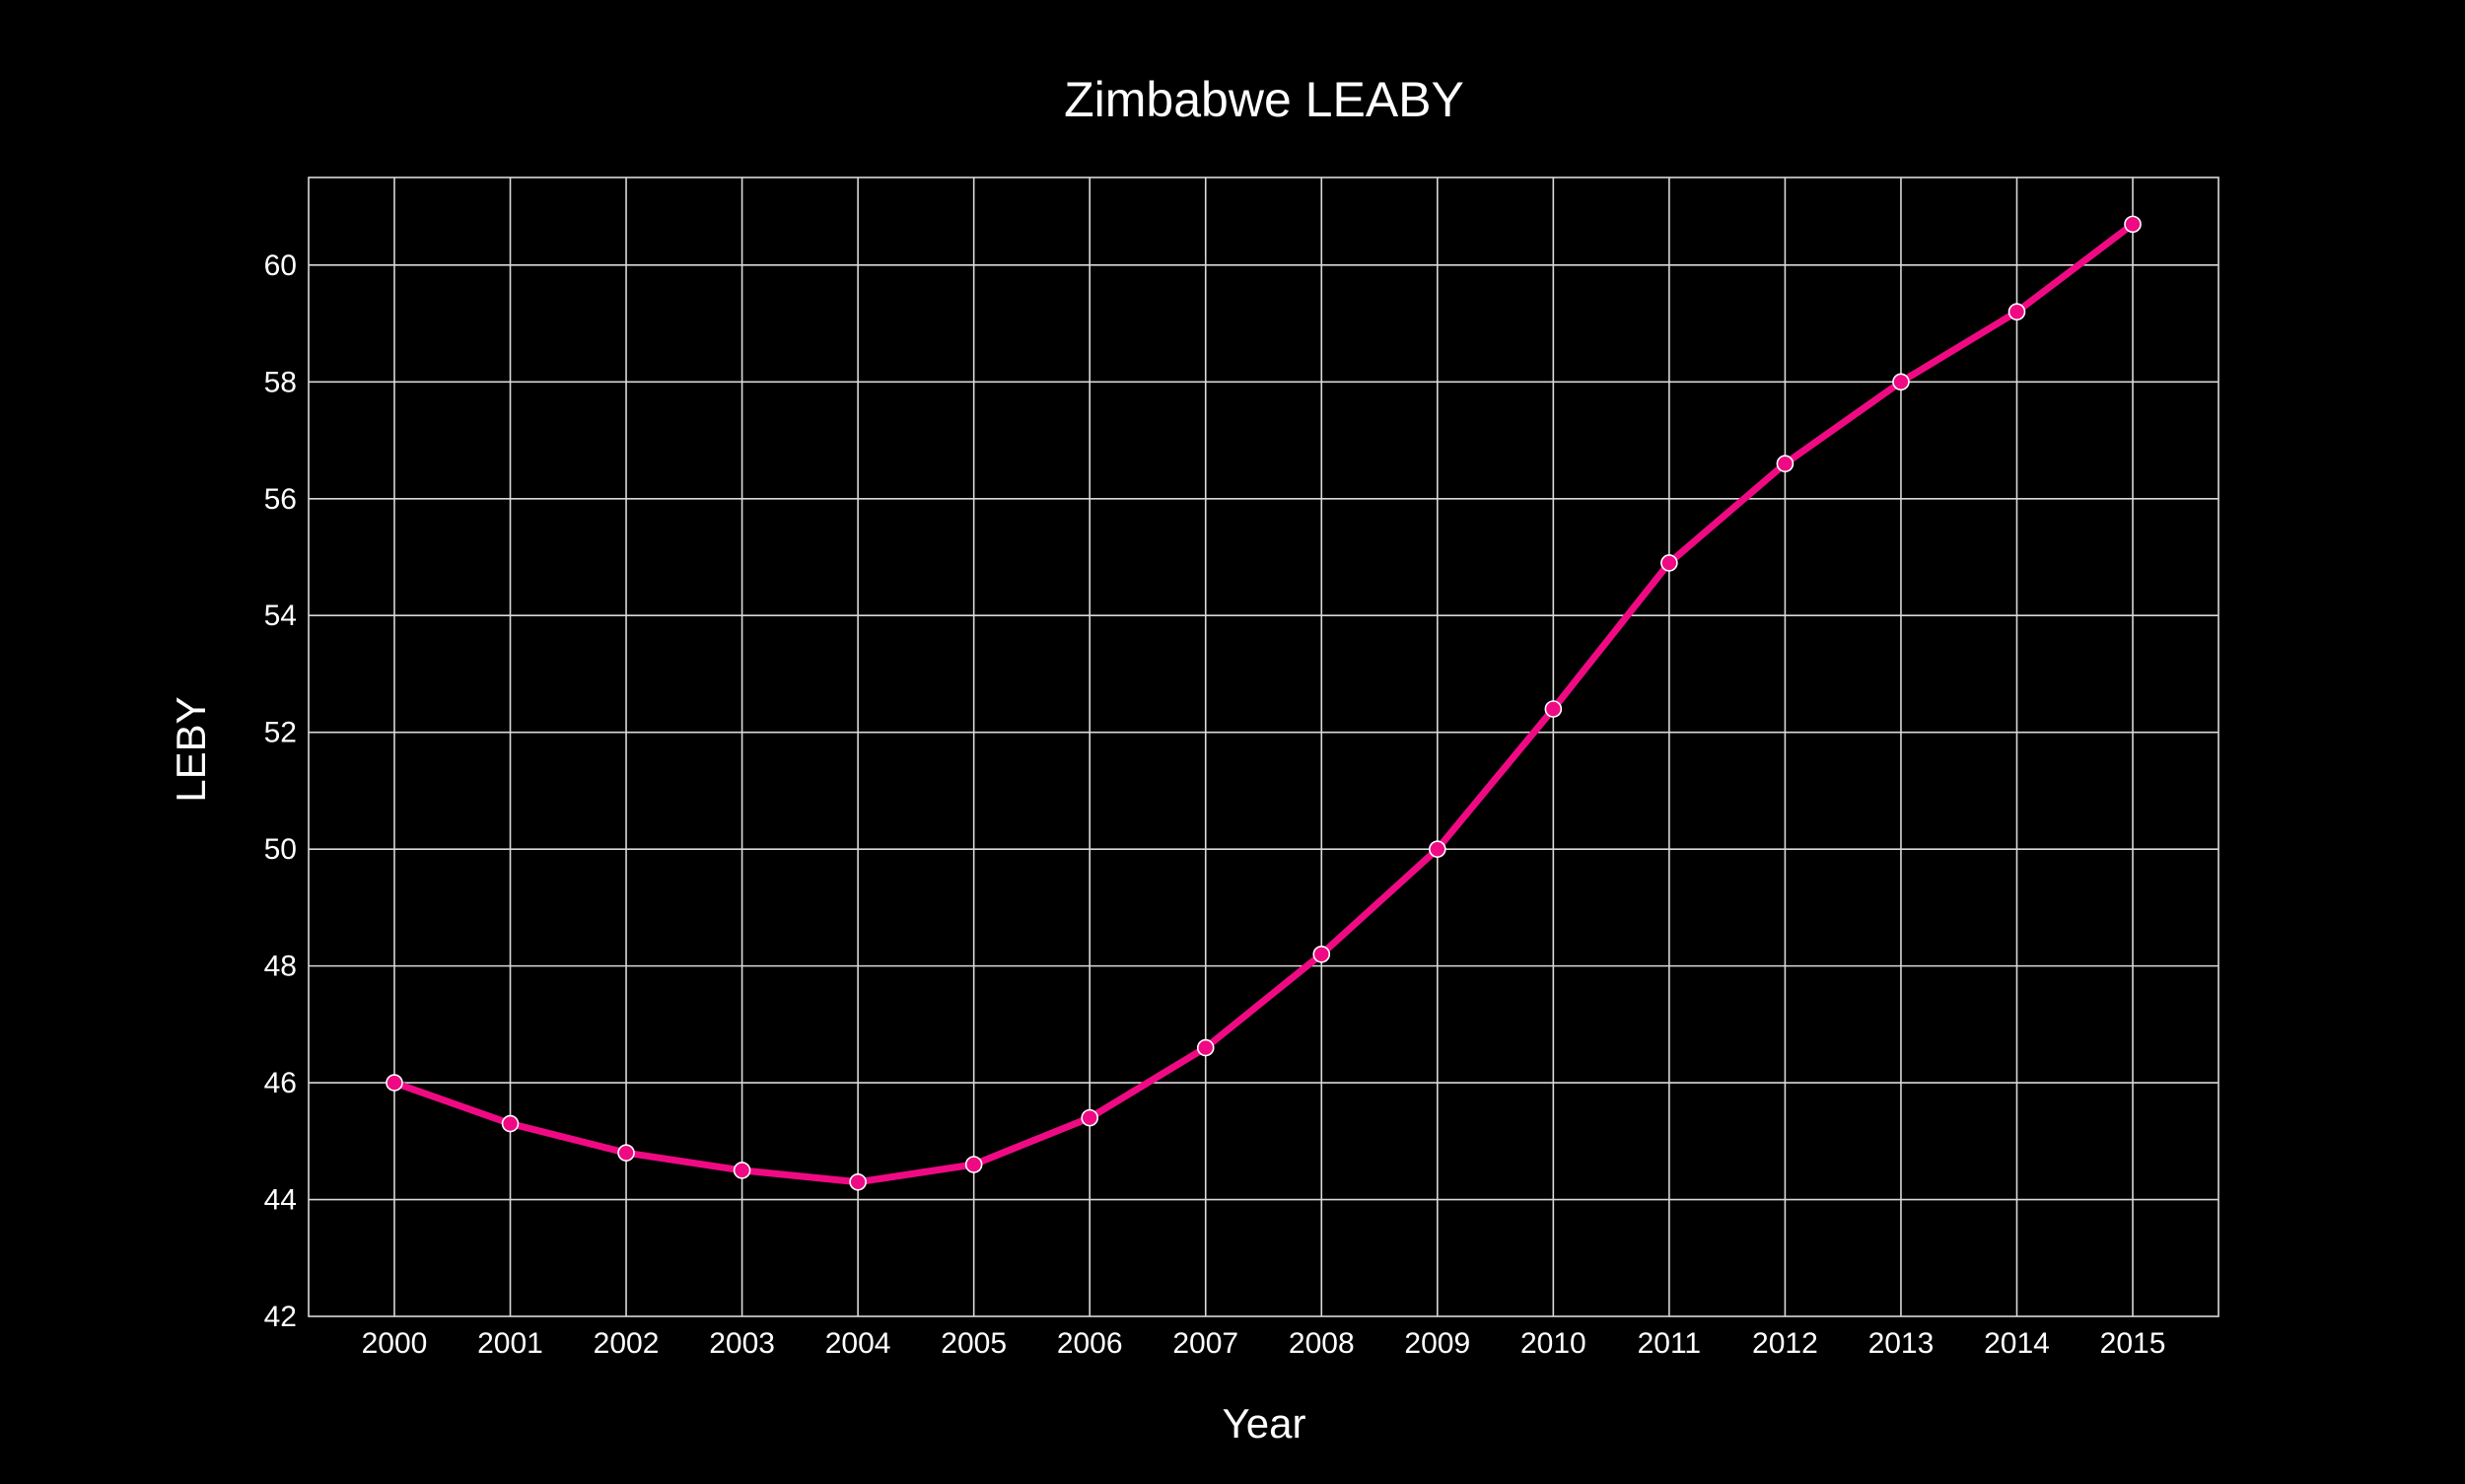  Describe the element at coordinates (1264, 99) in the screenshot. I see `chart-title: Zimbabwe LEABY` at that location.